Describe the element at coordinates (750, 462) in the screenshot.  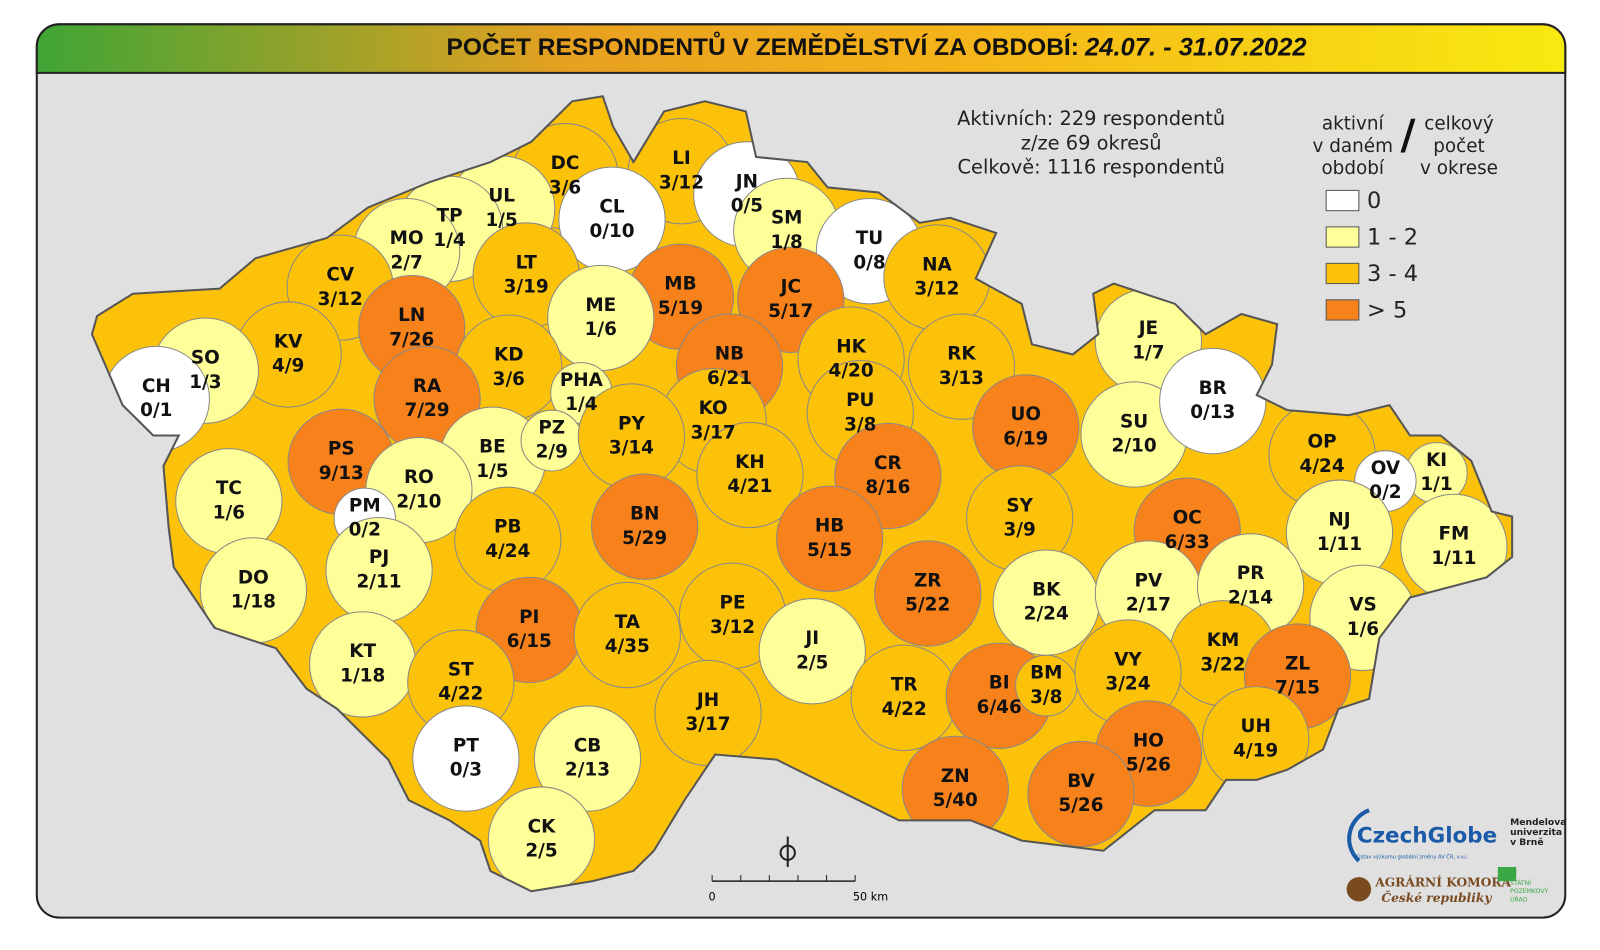
I see `district-code: KH` at that location.